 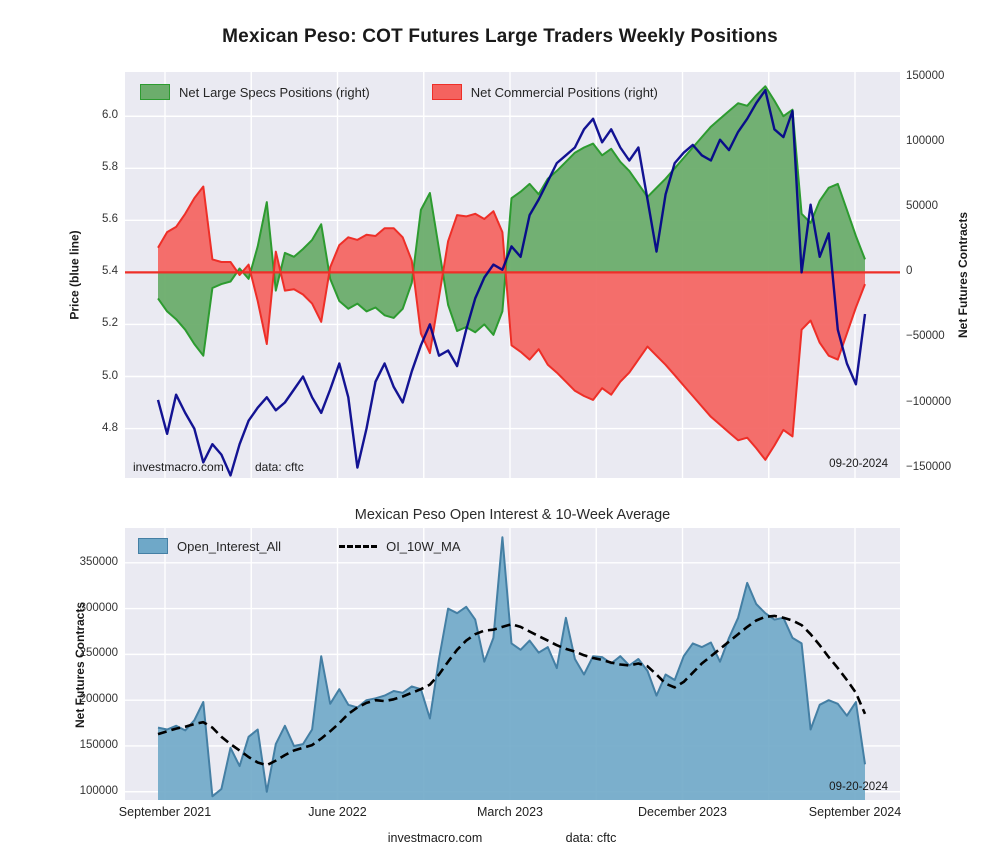 I want to click on bottom-left-tick-300000: 300000, so click(x=98, y=607).